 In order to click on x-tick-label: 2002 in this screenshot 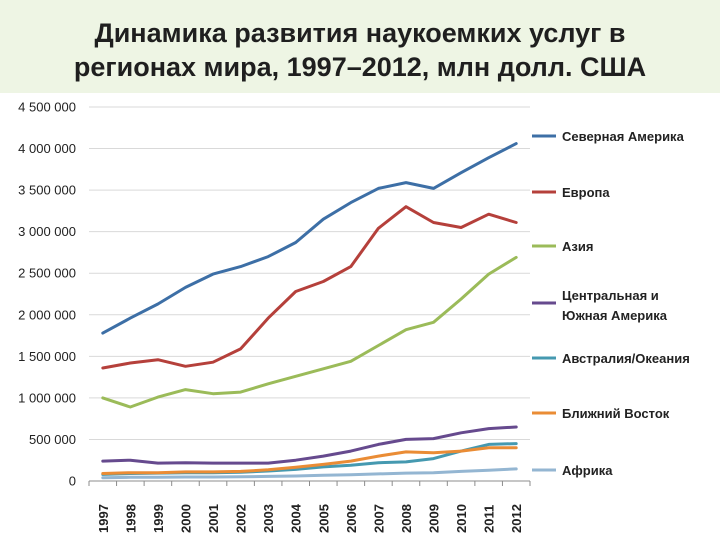, I will do `click(241, 518)`.